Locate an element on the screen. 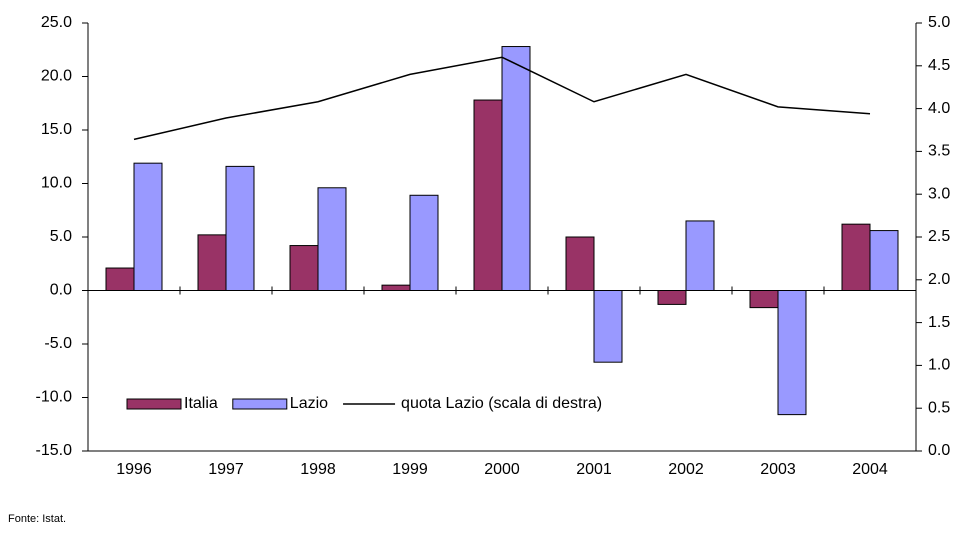  line-series is located at coordinates (502, 98).